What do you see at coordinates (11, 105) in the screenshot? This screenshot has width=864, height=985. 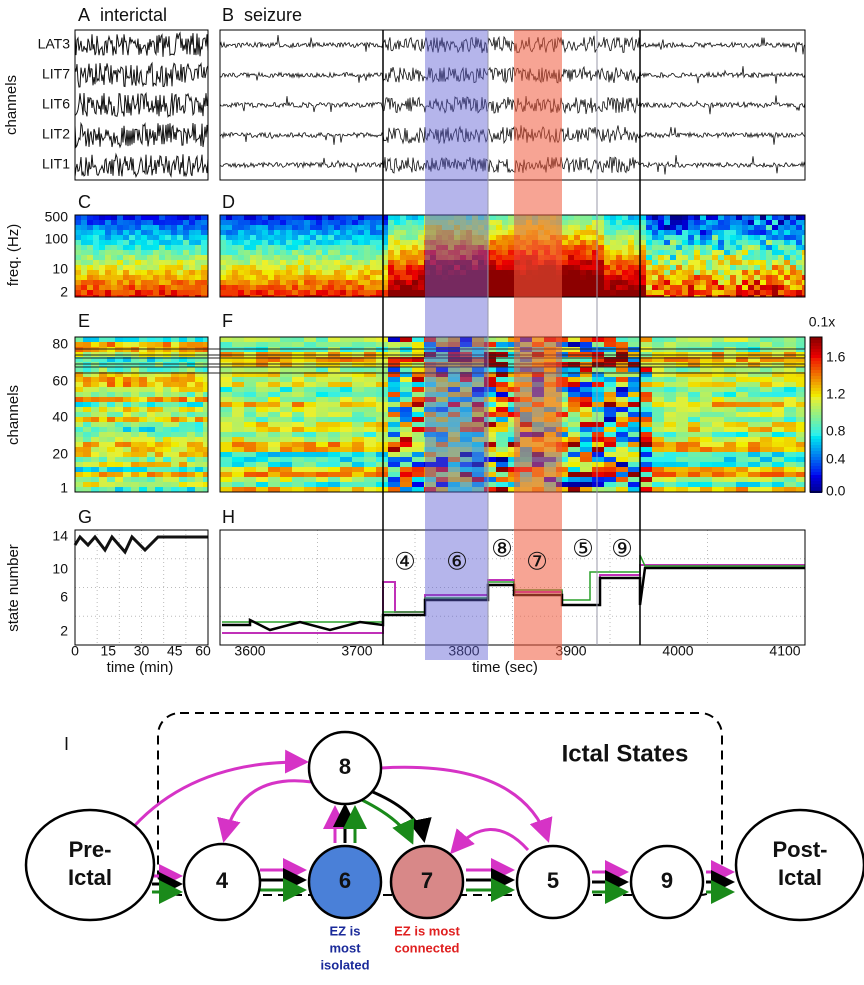 I see `axis-title: channels` at bounding box center [11, 105].